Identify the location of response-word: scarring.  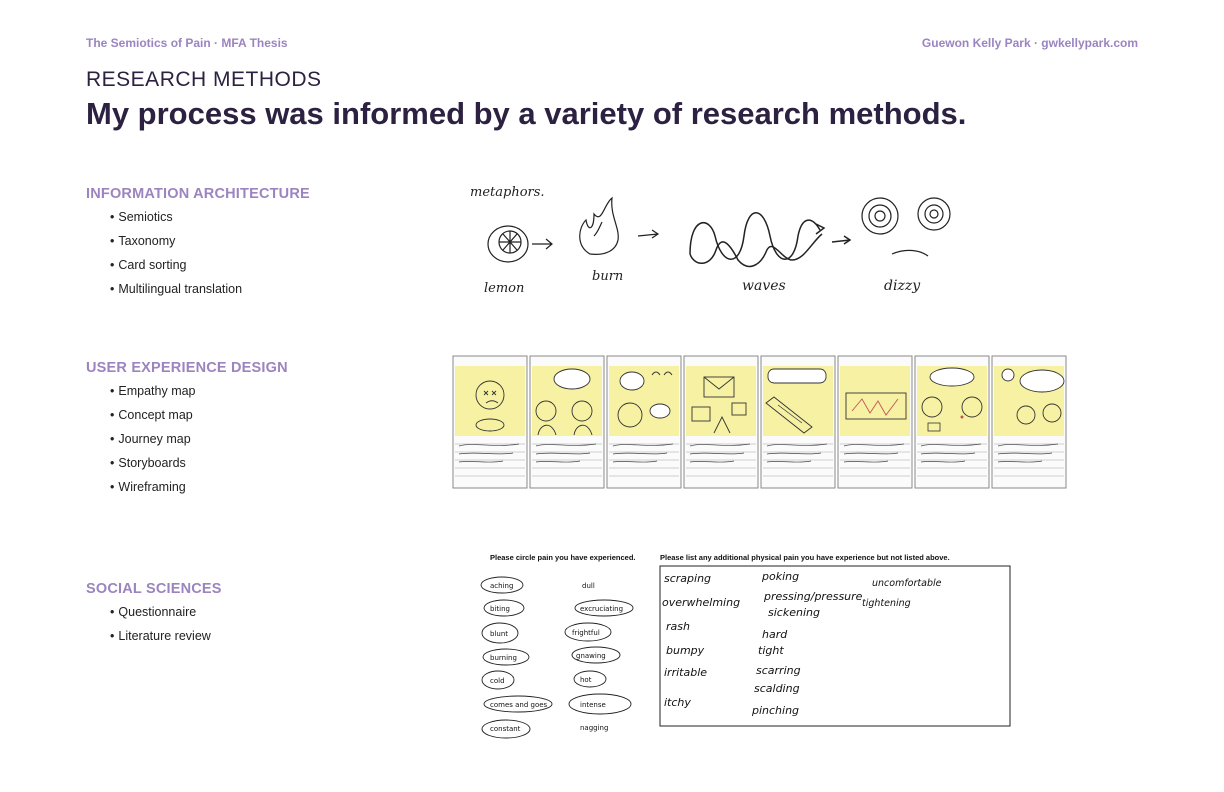
(778, 670).